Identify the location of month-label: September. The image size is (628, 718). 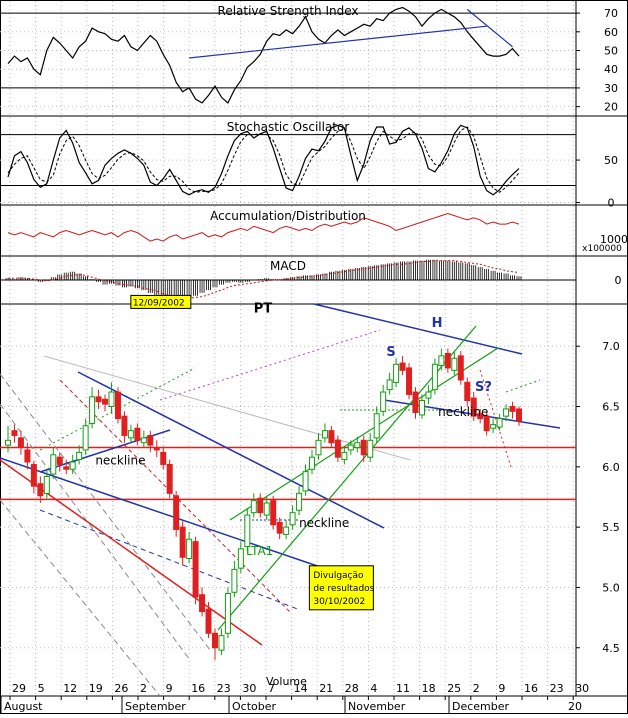
(155, 706).